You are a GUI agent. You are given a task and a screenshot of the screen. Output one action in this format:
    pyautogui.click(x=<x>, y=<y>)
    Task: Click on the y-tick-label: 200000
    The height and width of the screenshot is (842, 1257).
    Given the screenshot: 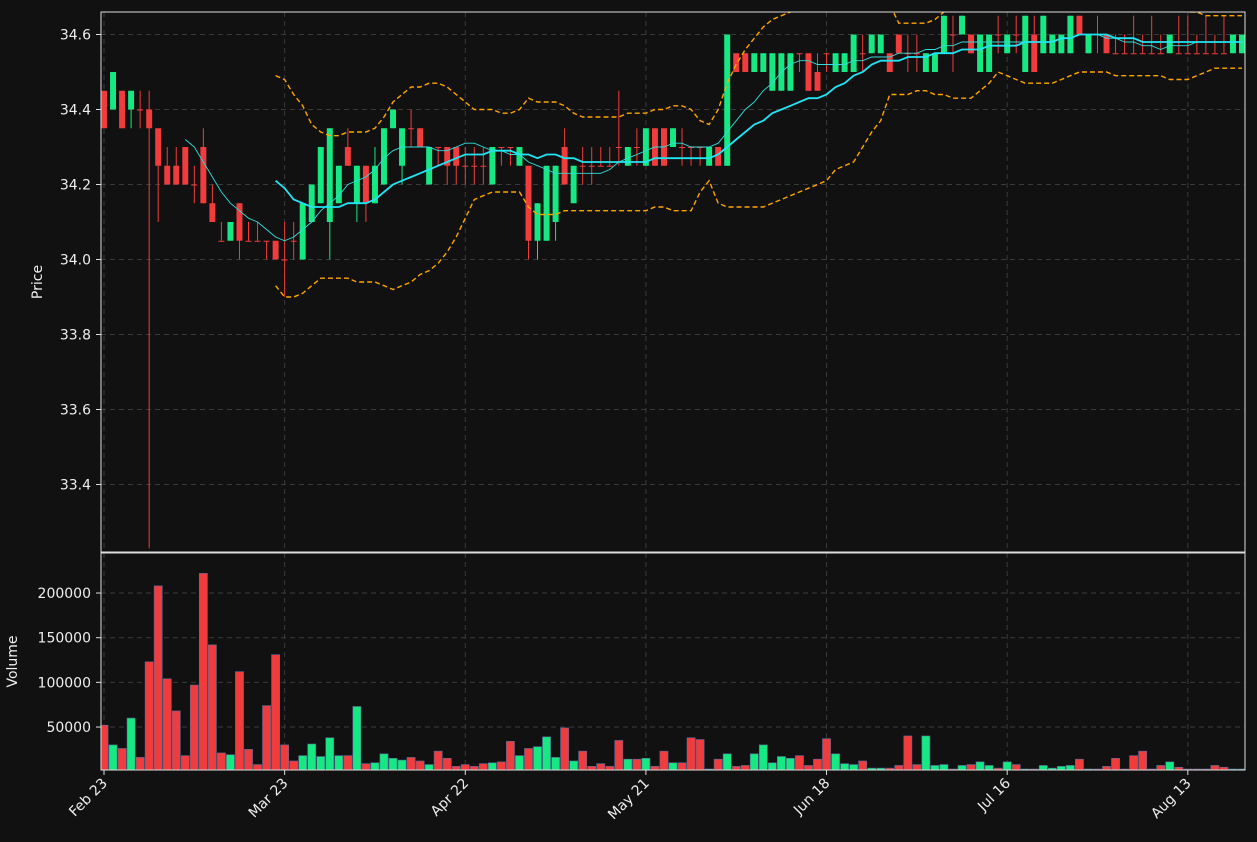 What is the action you would take?
    pyautogui.click(x=64, y=594)
    